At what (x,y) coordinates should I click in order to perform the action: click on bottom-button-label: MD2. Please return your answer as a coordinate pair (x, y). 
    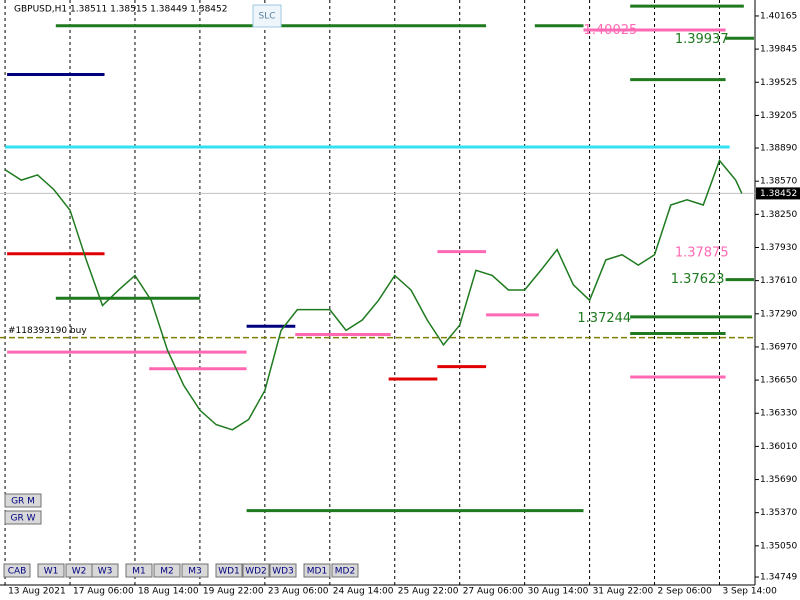
    Looking at the image, I should click on (345, 572).